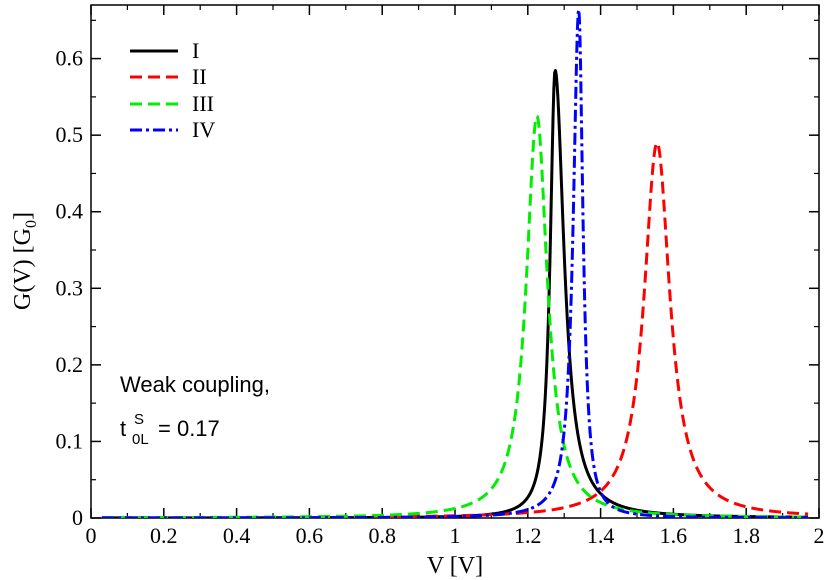 Image resolution: width=830 pixels, height=580 pixels. What do you see at coordinates (164, 535) in the screenshot?
I see `x-tick-label: 0.2` at bounding box center [164, 535].